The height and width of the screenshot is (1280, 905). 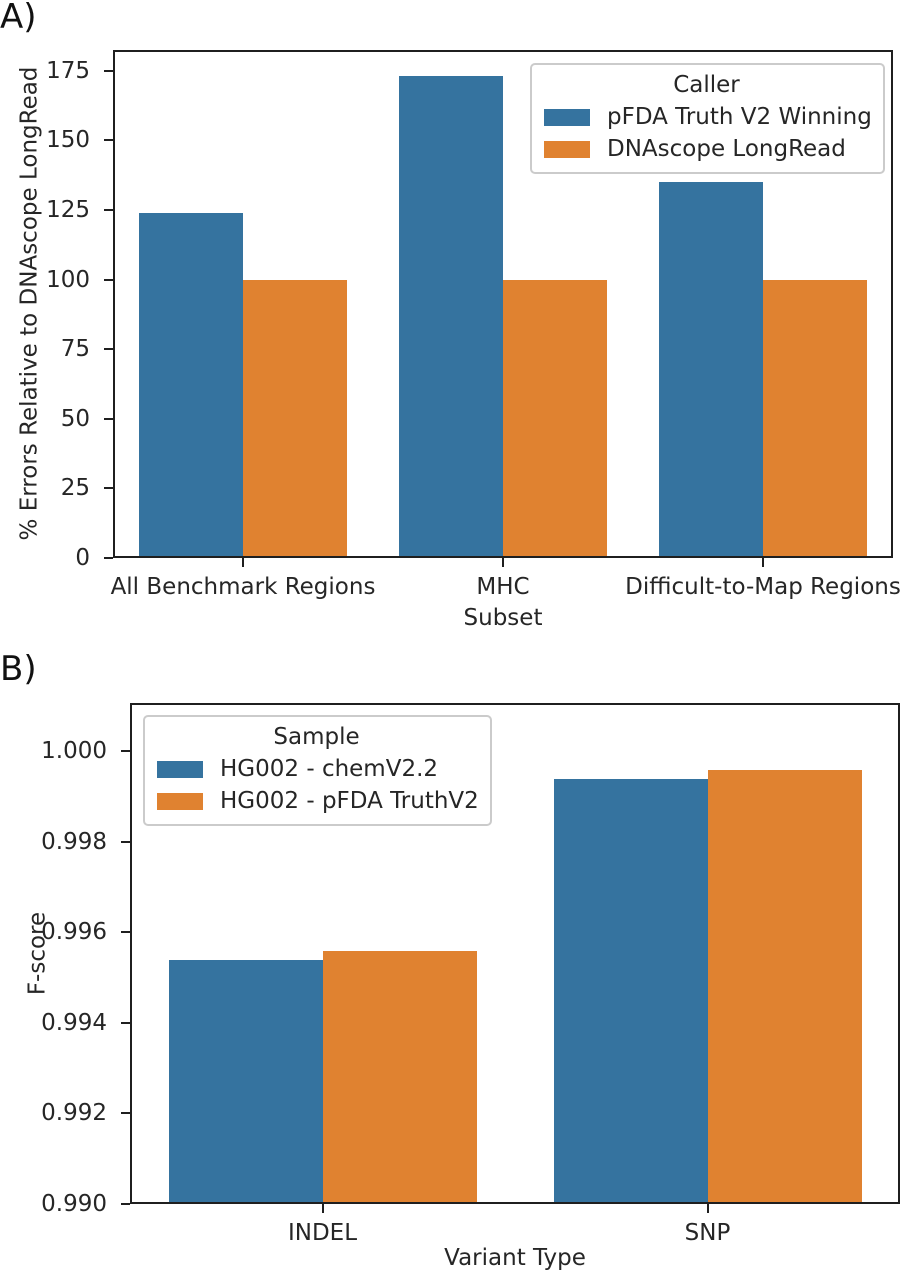 What do you see at coordinates (29, 303) in the screenshot?
I see `y-axis-label: % Errors Relative to DNAscope LongRead` at bounding box center [29, 303].